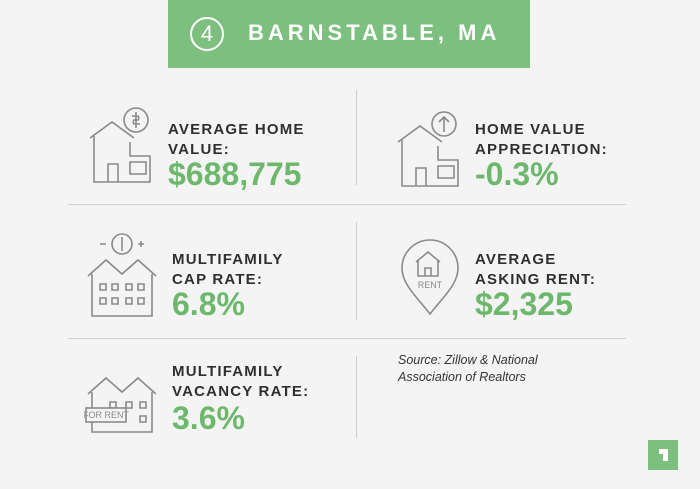  Describe the element at coordinates (524, 304) in the screenshot. I see `stat-value: $2,325` at that location.